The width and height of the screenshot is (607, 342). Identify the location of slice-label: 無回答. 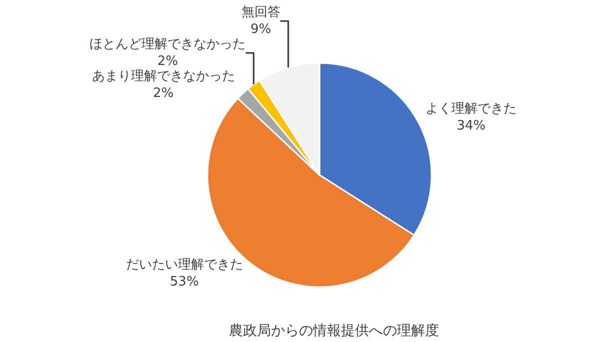
(260, 12).